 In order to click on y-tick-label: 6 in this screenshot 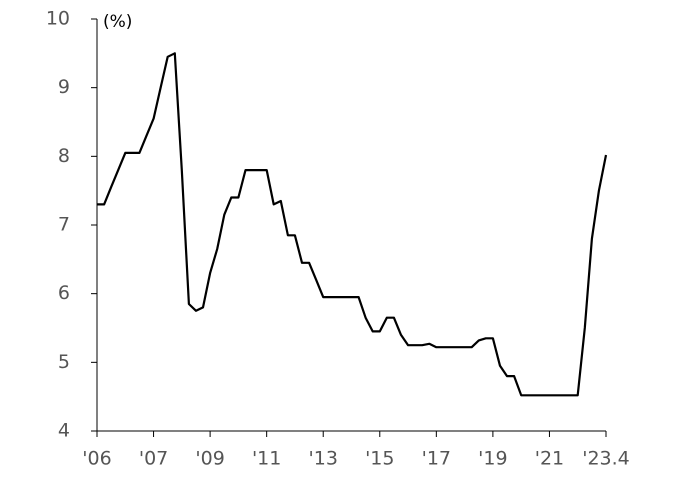, I will do `click(64, 293)`.